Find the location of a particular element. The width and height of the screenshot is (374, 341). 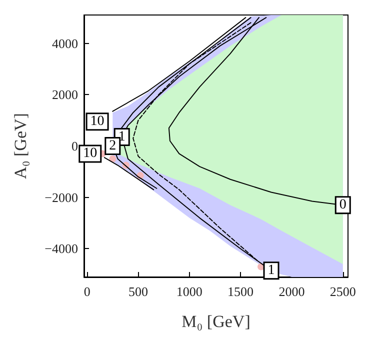

x-tick-label: 0 is located at coordinates (87, 291).